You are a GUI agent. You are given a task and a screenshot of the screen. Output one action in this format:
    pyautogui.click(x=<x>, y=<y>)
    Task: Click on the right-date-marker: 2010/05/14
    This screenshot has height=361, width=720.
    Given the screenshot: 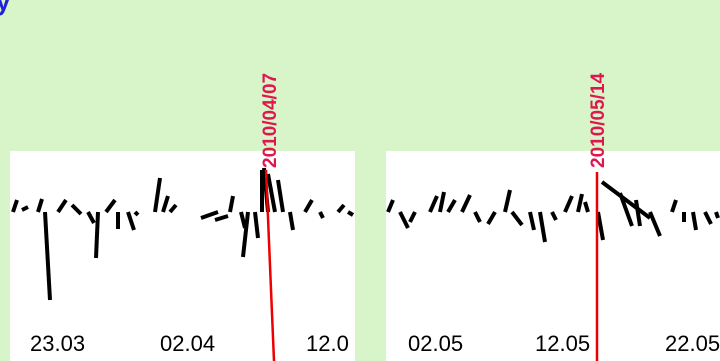 What is the action you would take?
    pyautogui.click(x=598, y=216)
    